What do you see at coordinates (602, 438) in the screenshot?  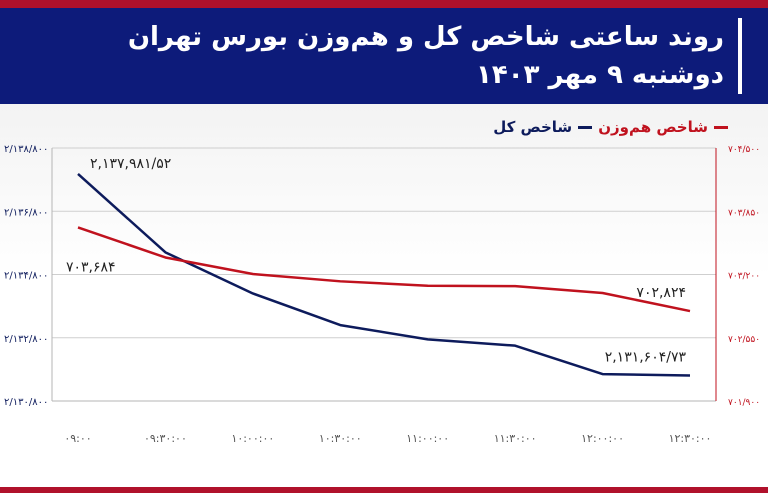 I see `x-tick-label: ۱۲:۰۰:۰۰` at bounding box center [602, 438].